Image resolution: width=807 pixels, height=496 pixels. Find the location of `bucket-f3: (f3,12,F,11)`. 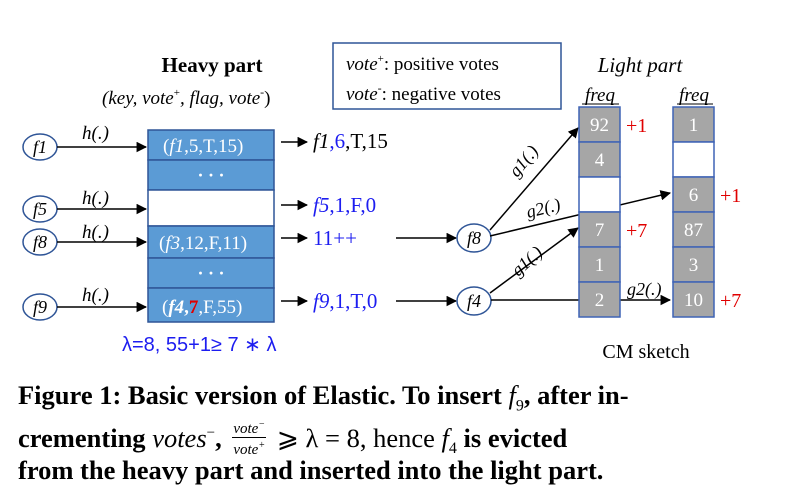

bucket-f3: (f3,12,F,11) is located at coordinates (203, 243).